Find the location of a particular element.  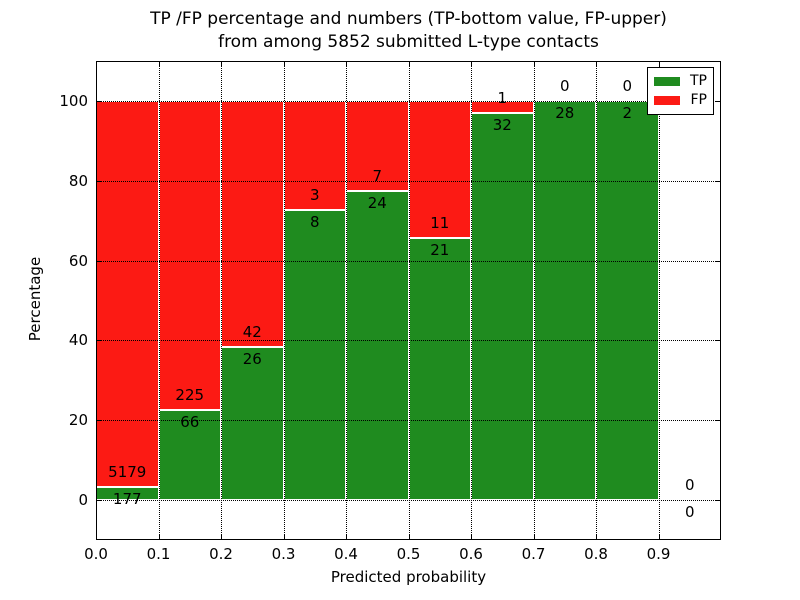

x-tick-label: 0.3 is located at coordinates (283, 554).